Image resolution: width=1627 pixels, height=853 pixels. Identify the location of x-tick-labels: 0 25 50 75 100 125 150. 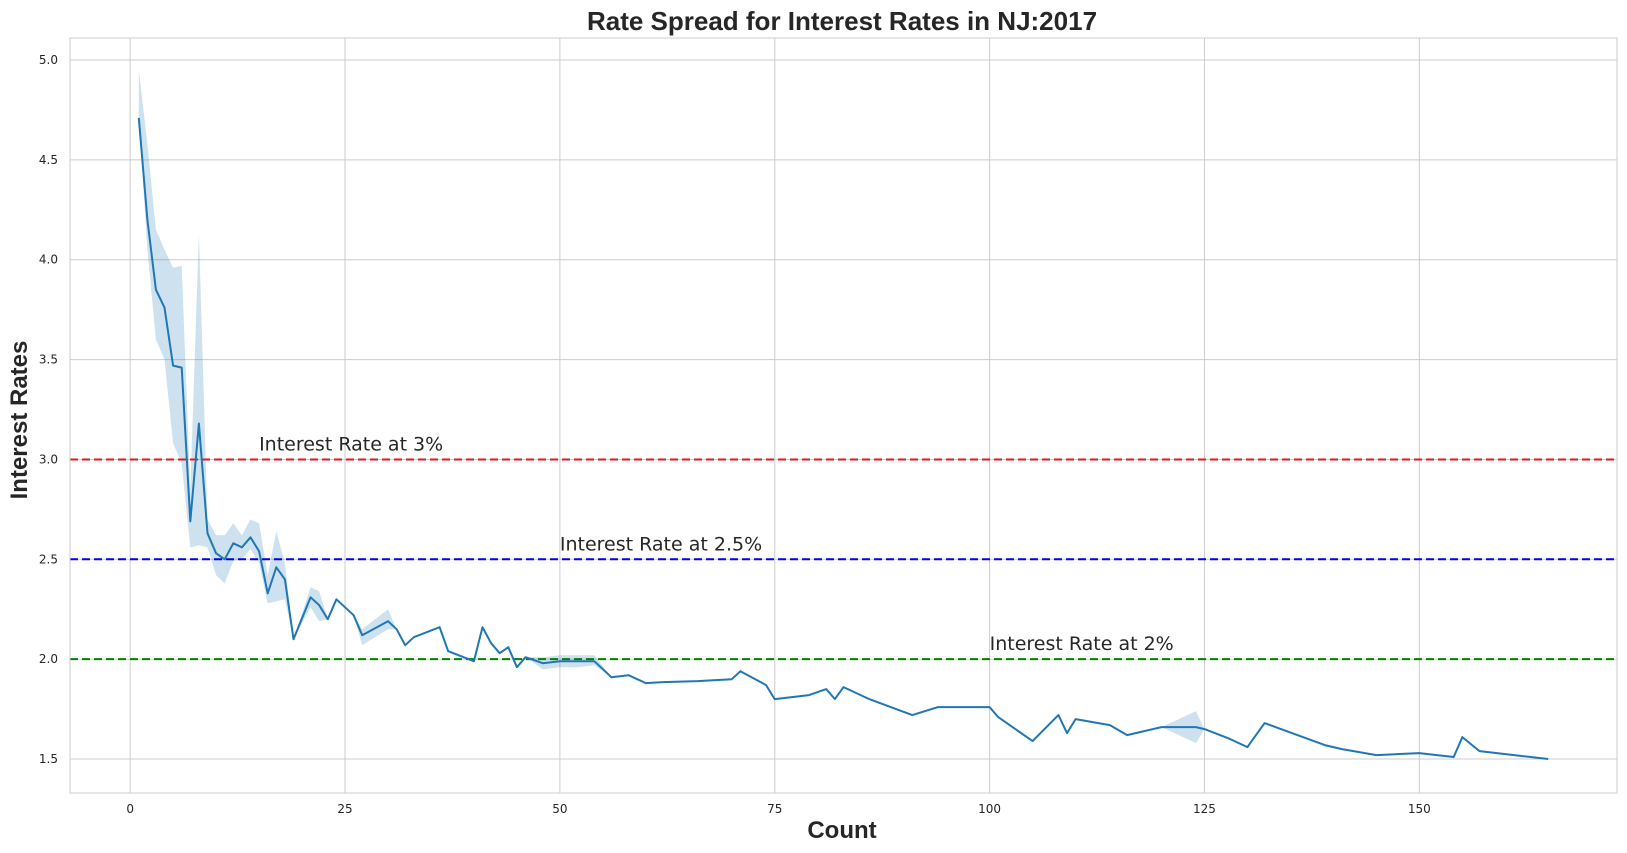
(778, 809).